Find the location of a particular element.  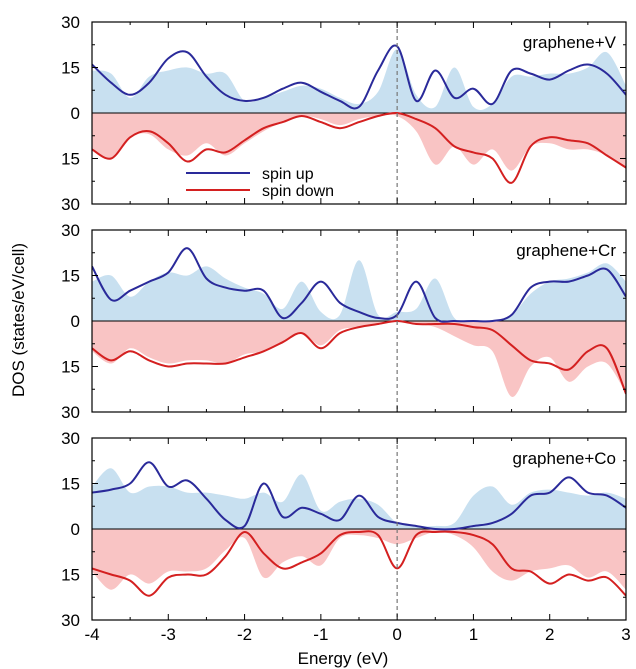

x-tick-label: 1 is located at coordinates (473, 634).